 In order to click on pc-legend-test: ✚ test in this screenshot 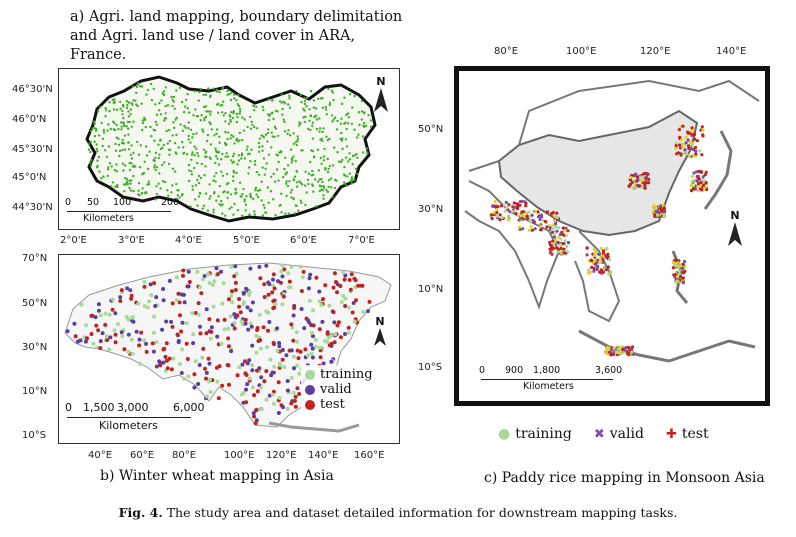, I will do `click(687, 434)`.